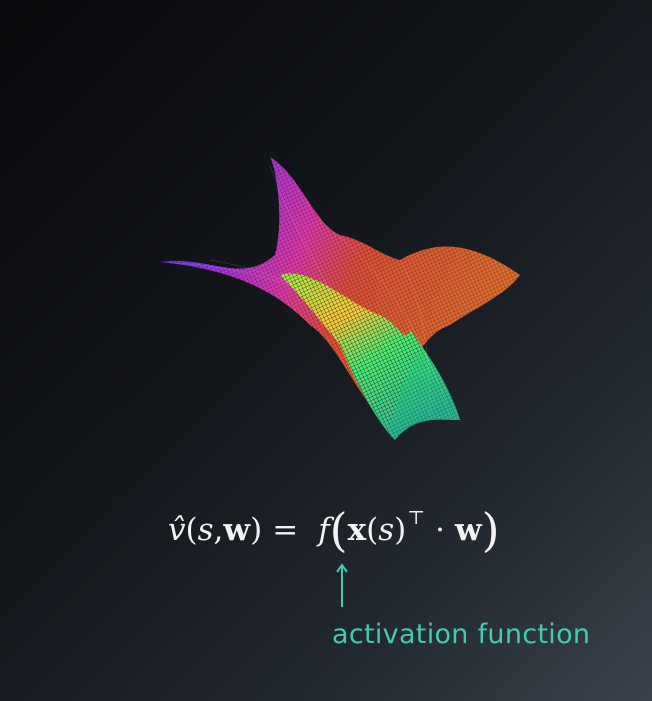  What do you see at coordinates (338, 530) in the screenshot?
I see `big-open-paren: (` at bounding box center [338, 530].